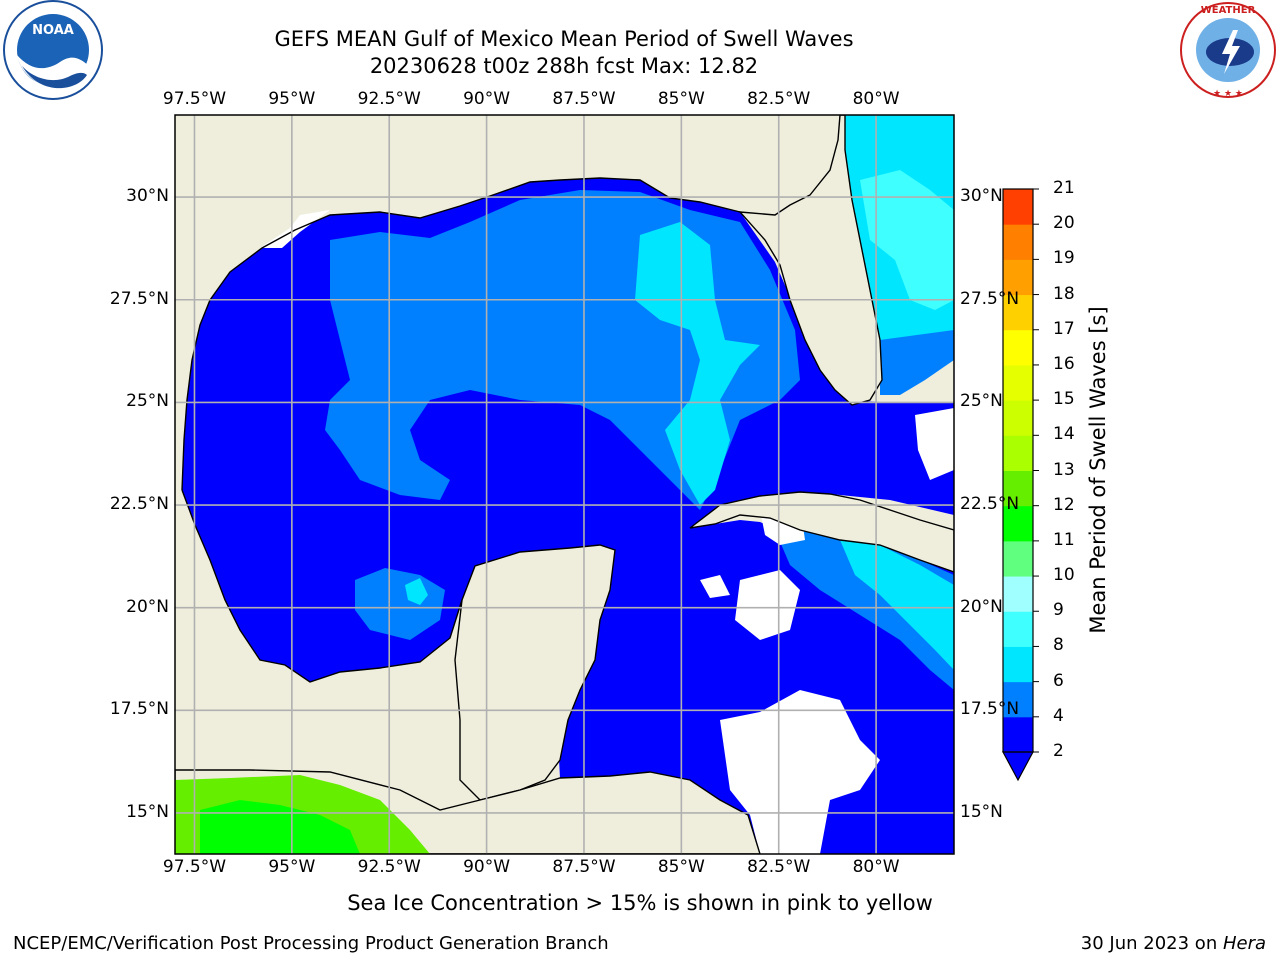  Describe the element at coordinates (1064, 223) in the screenshot. I see `colorbar-tick-label: 20` at that location.